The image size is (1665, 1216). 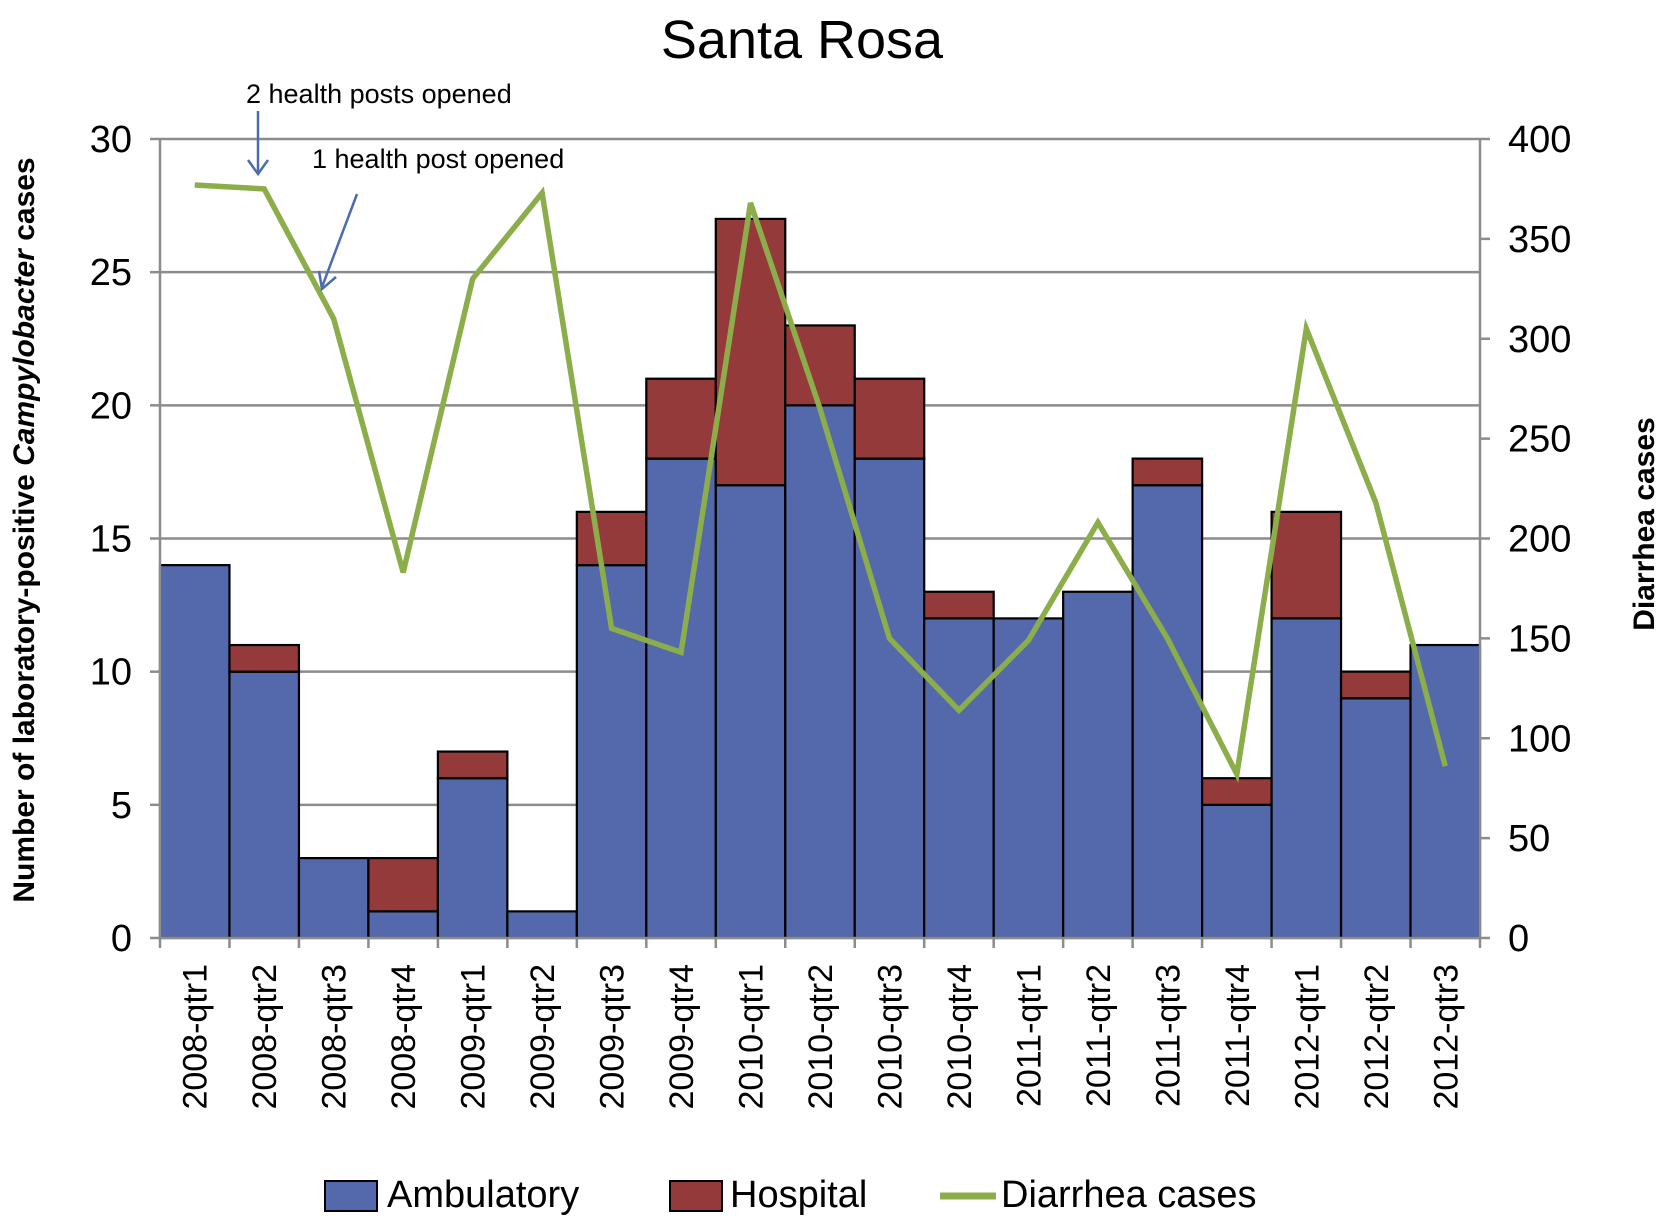 I want to click on legend-label-diarrhea-cases: Diarrhea cases, so click(x=1129, y=1195).